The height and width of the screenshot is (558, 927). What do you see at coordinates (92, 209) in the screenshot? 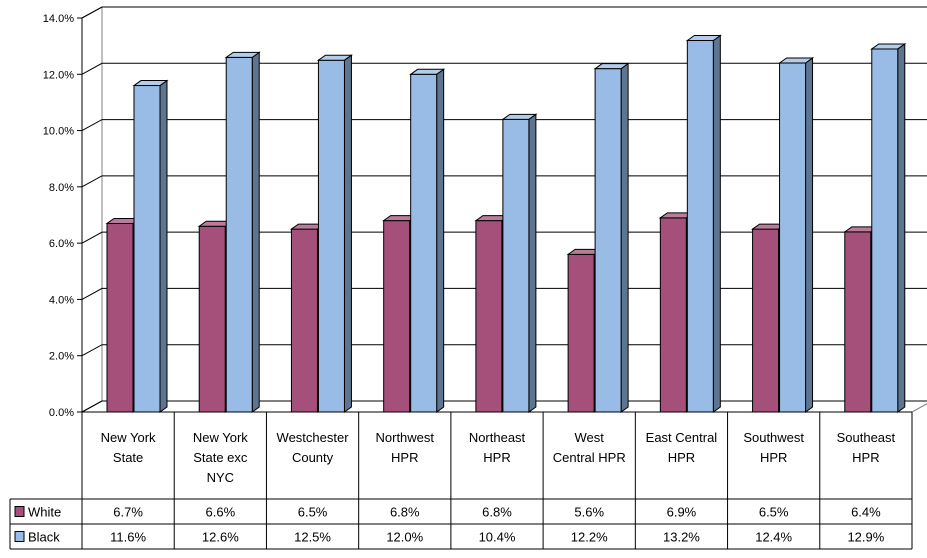
I see `side-wall` at bounding box center [92, 209].